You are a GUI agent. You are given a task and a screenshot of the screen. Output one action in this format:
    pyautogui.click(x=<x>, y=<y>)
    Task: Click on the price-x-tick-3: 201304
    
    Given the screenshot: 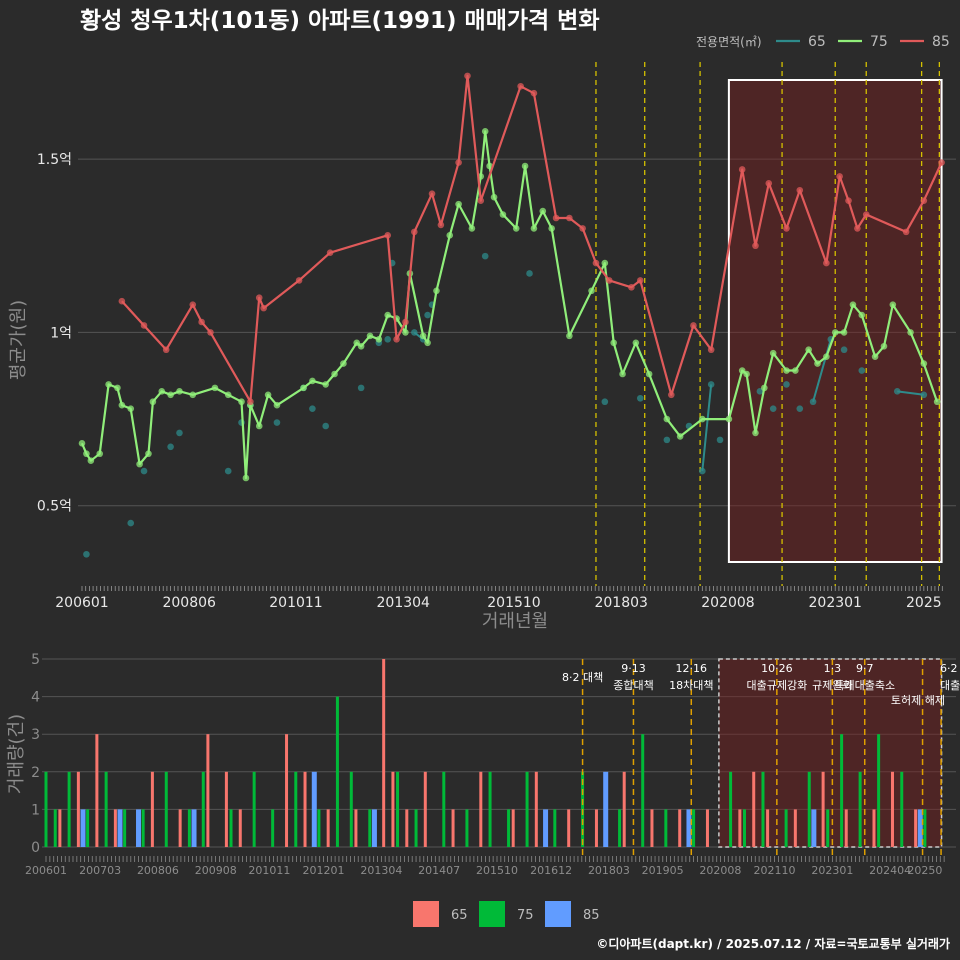 What is the action you would take?
    pyautogui.click(x=404, y=603)
    